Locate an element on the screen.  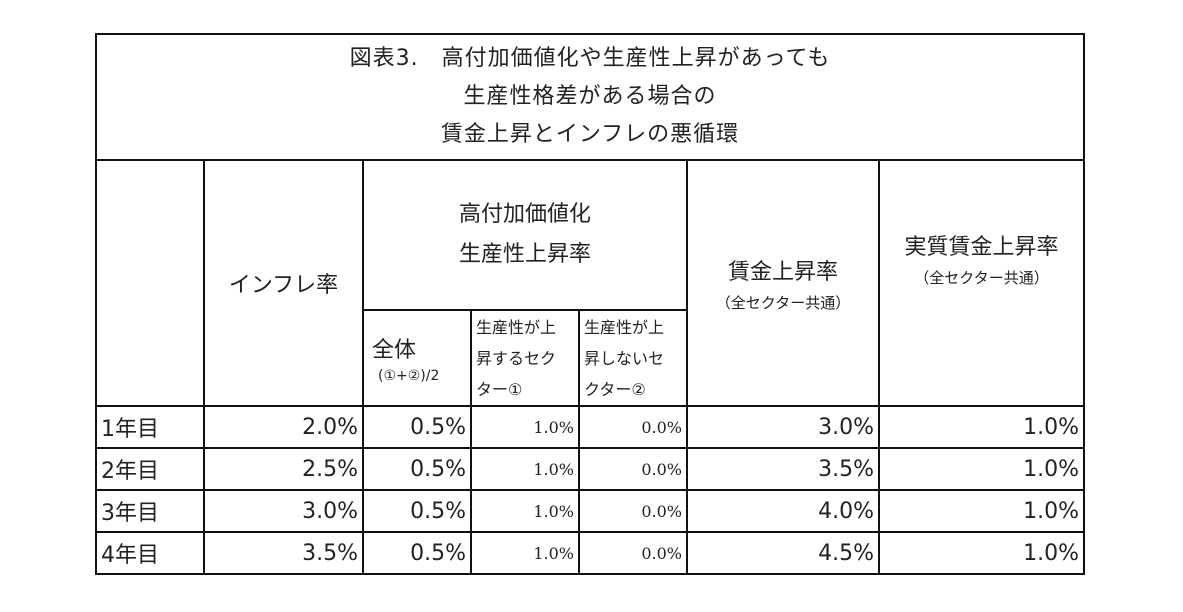
header-nonrising-sector: 生産性が上 昇しないセ クター② is located at coordinates (633, 358).